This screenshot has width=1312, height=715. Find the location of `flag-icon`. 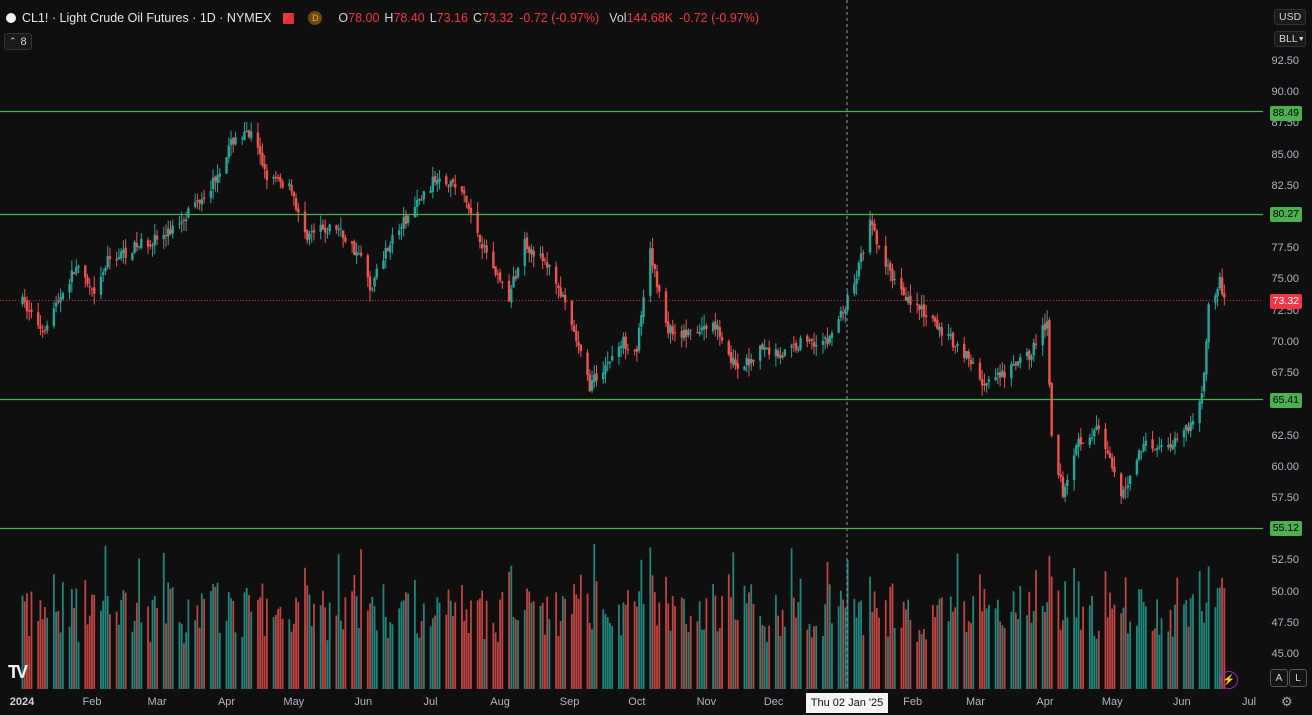

flag-icon is located at coordinates (289, 18).